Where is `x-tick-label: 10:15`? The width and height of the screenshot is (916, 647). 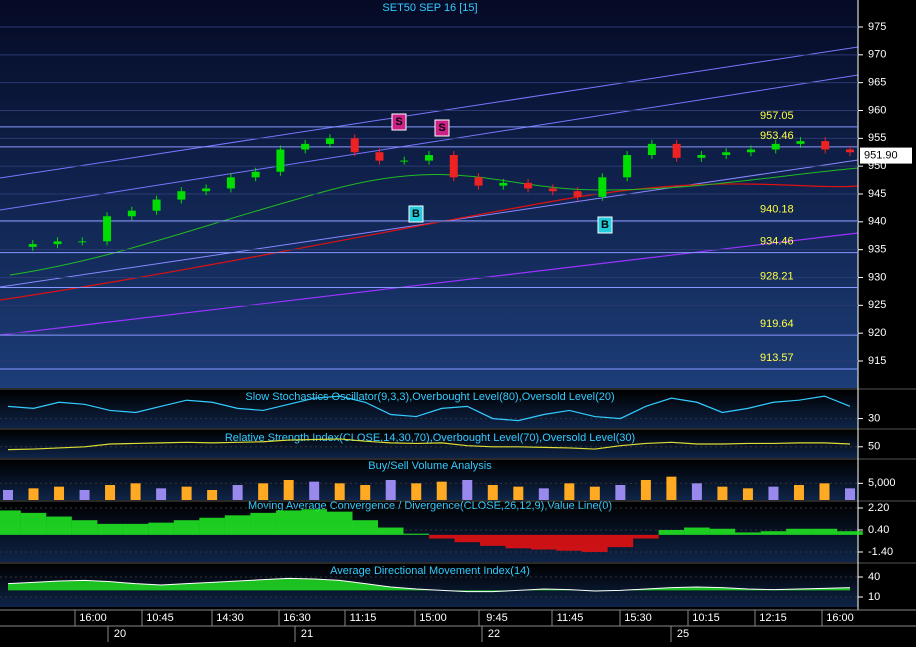
x-tick-label: 10:15 is located at coordinates (706, 618).